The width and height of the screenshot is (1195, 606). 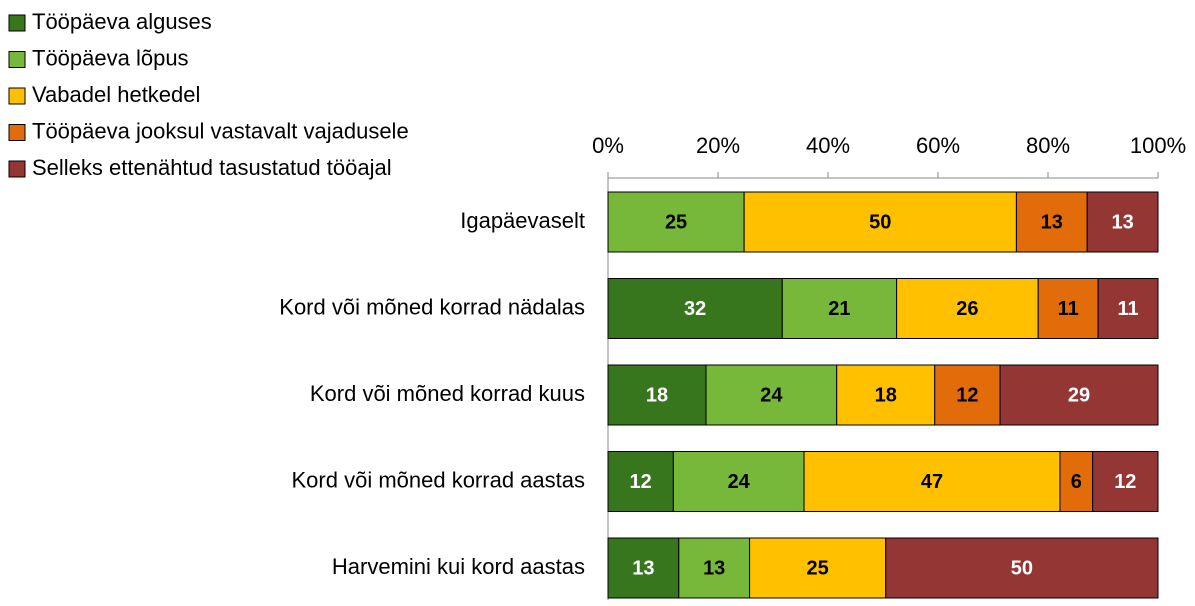 What do you see at coordinates (116, 94) in the screenshot?
I see `legend-label: Vabadel hetkedel` at bounding box center [116, 94].